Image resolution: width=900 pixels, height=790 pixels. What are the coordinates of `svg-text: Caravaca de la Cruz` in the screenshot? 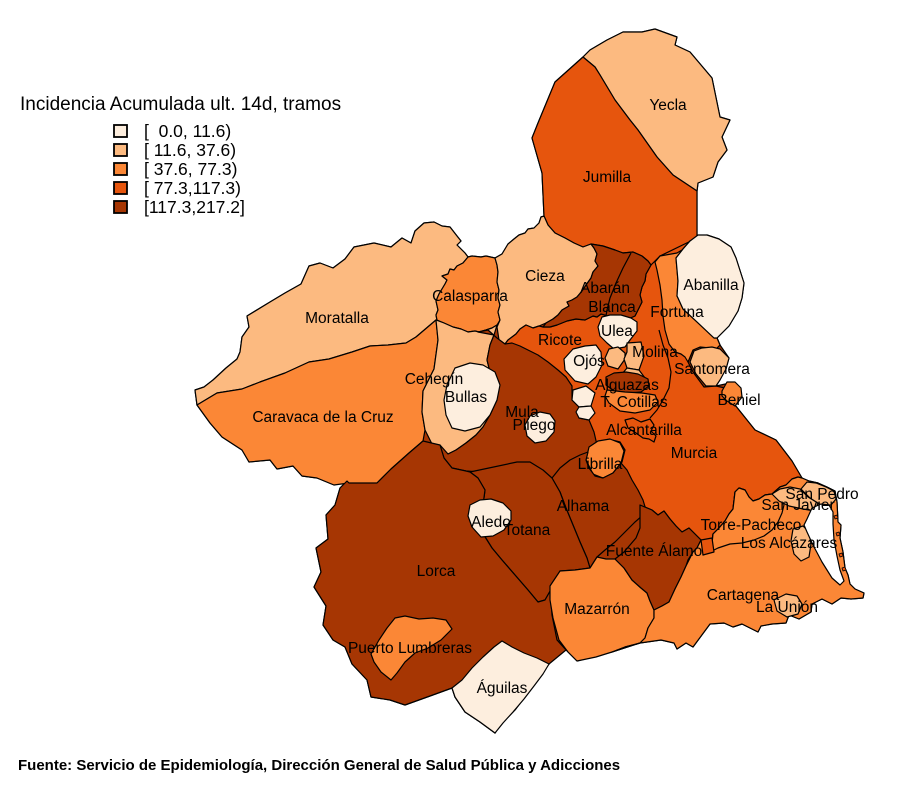 It's located at (322, 417).